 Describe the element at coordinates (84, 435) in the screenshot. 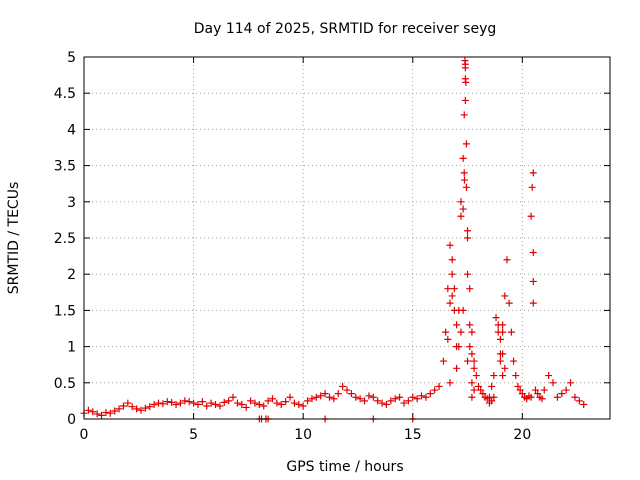

I see `x-tick-label: 0` at that location.